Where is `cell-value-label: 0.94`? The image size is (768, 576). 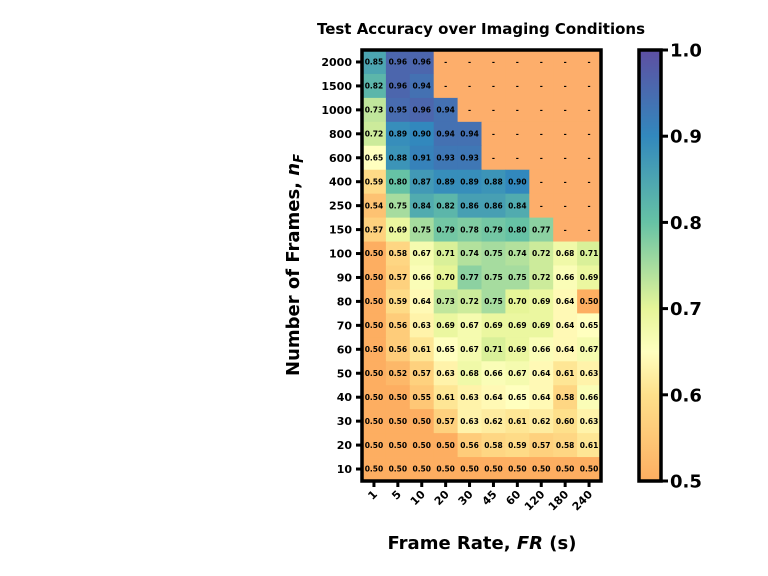 cell-value-label: 0.94 is located at coordinates (421, 86).